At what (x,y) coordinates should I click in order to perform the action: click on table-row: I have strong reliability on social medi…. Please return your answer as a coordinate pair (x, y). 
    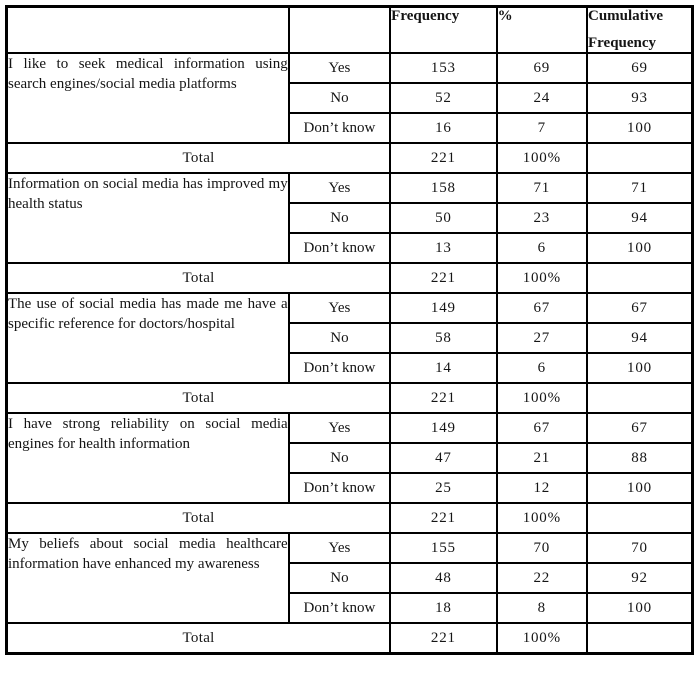
    Looking at the image, I should click on (349, 458).